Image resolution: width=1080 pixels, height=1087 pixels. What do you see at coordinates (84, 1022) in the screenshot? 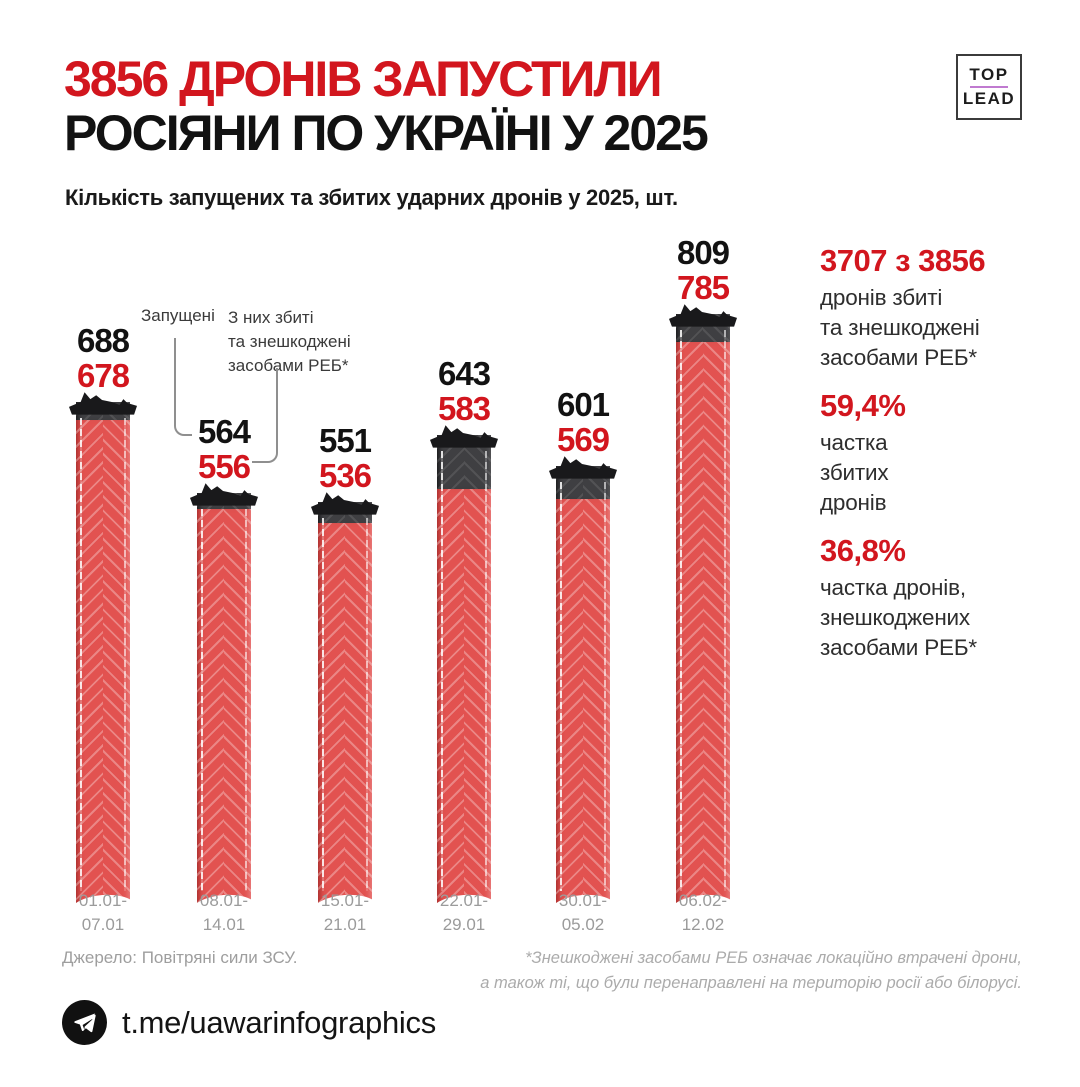
I see `telegram-icon` at bounding box center [84, 1022].